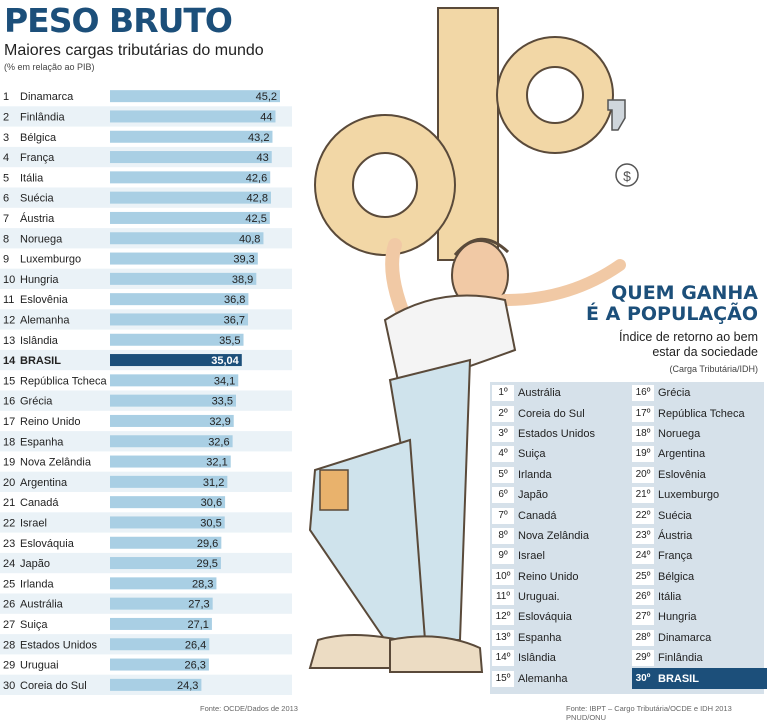  Describe the element at coordinates (35, 564) in the screenshot. I see `bar-category-label: Japão` at that location.